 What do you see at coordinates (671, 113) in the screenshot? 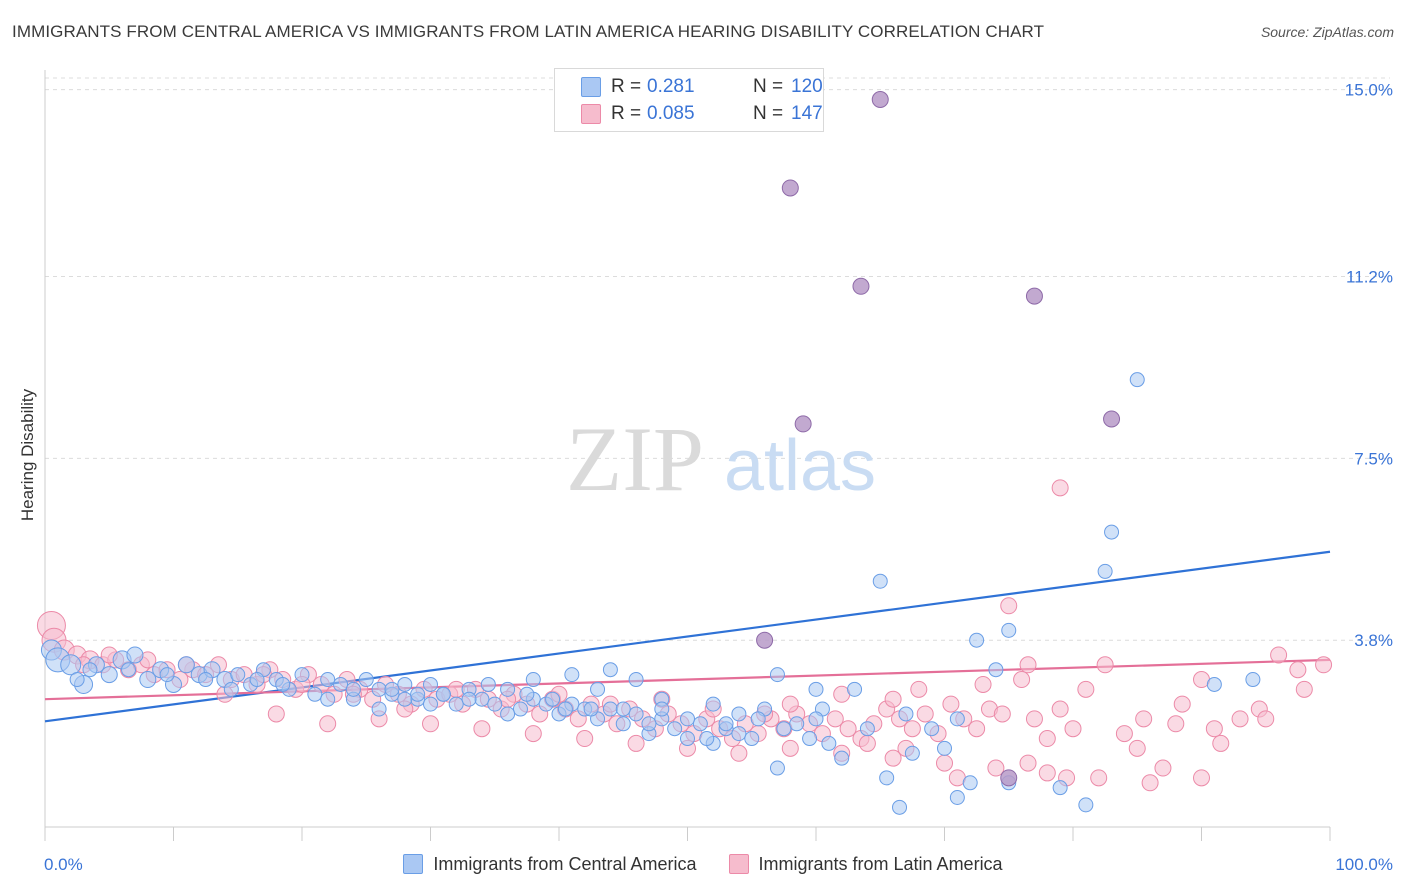
I see `r-value: 0.085` at bounding box center [671, 113].